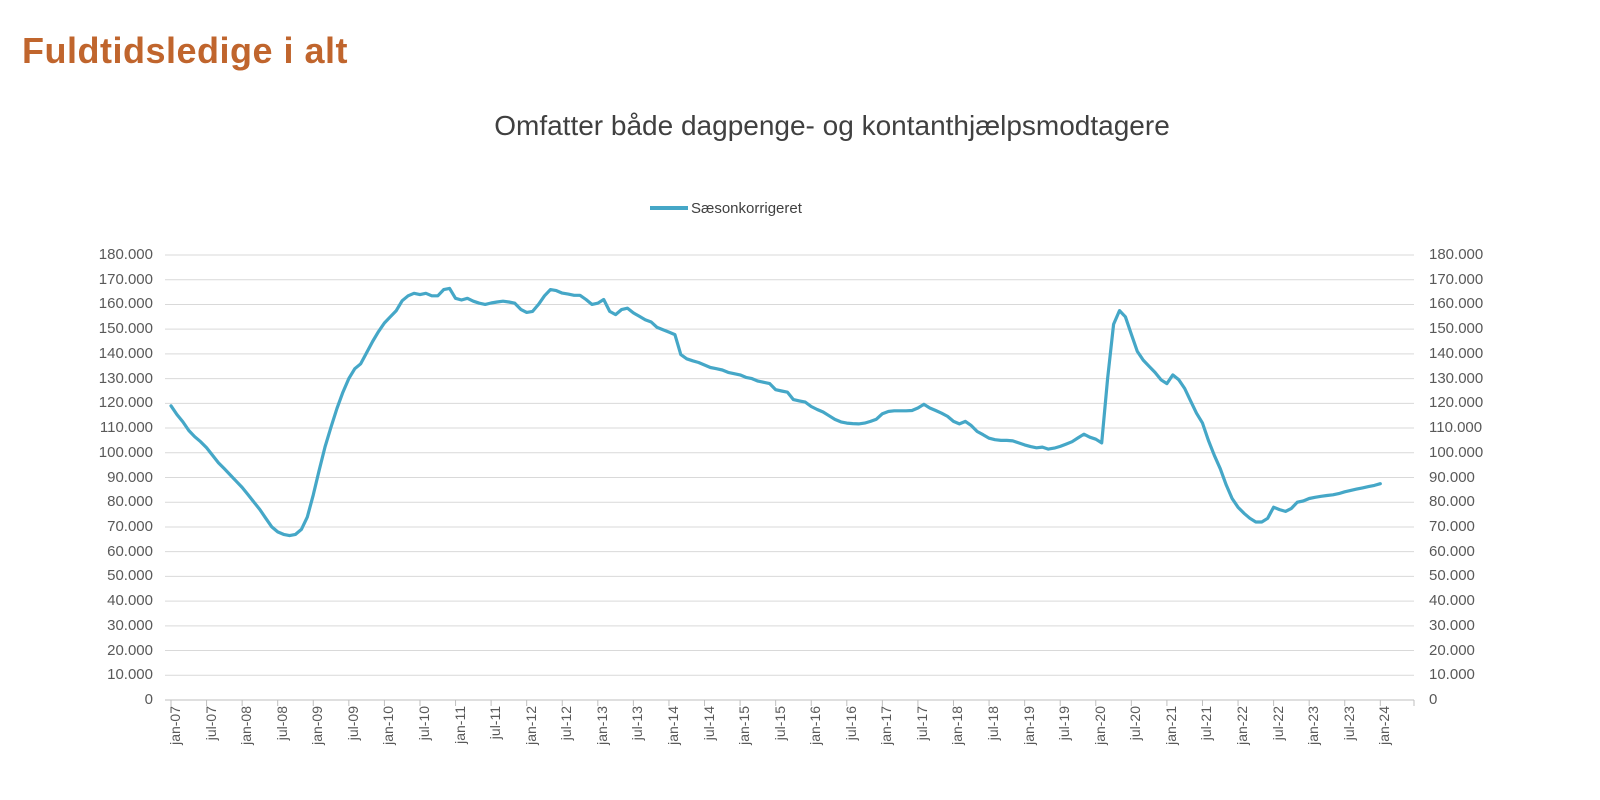 This screenshot has height=800, width=1600. What do you see at coordinates (530, 725) in the screenshot?
I see `x-axis-label: jan-12` at bounding box center [530, 725].